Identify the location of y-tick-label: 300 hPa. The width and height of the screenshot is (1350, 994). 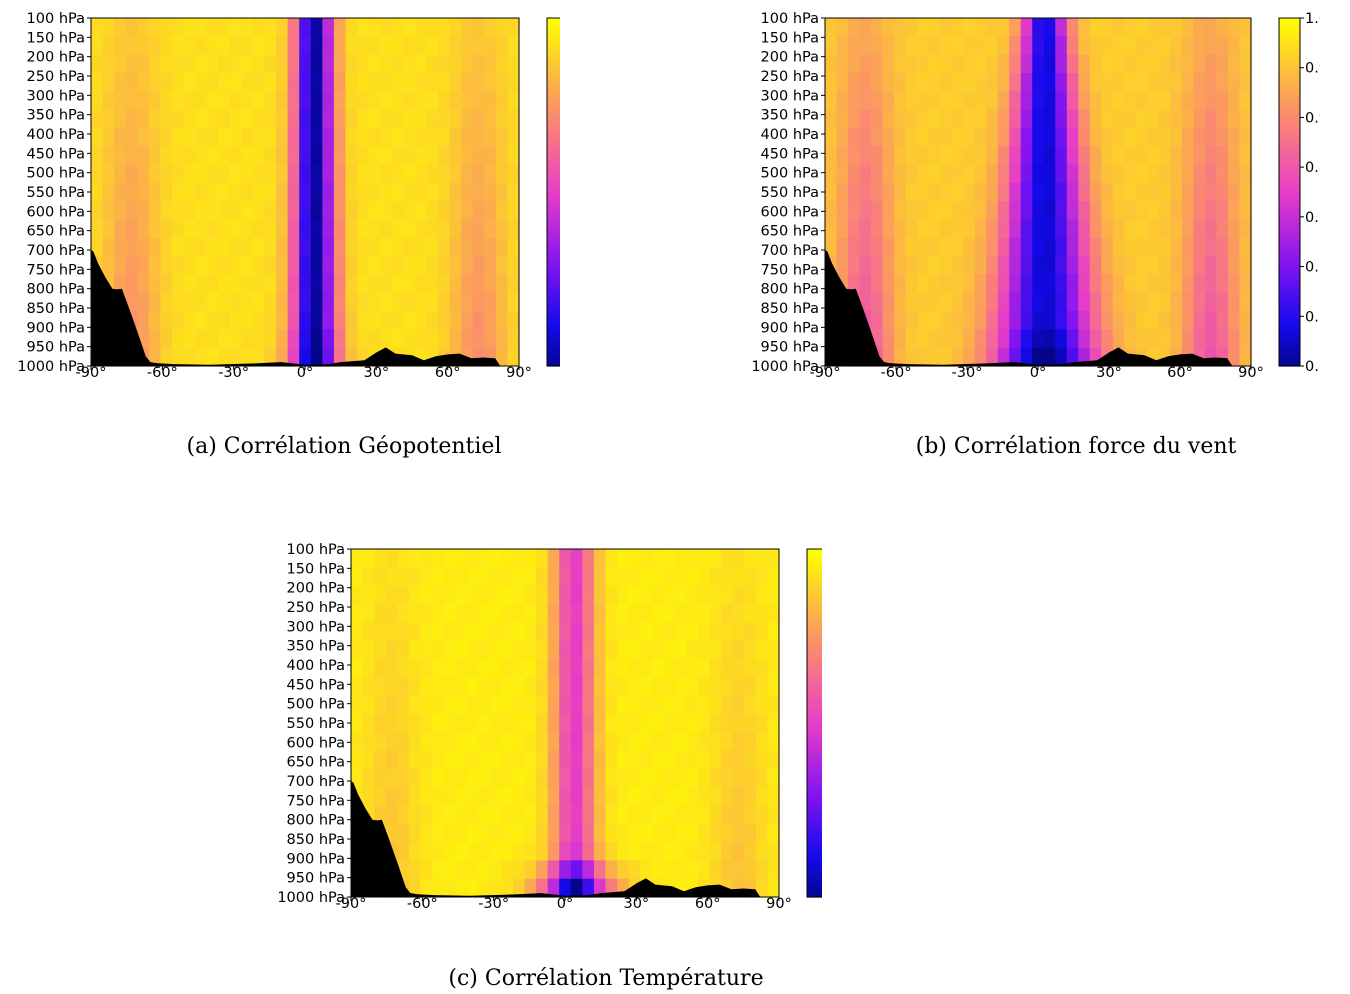
(56, 96).